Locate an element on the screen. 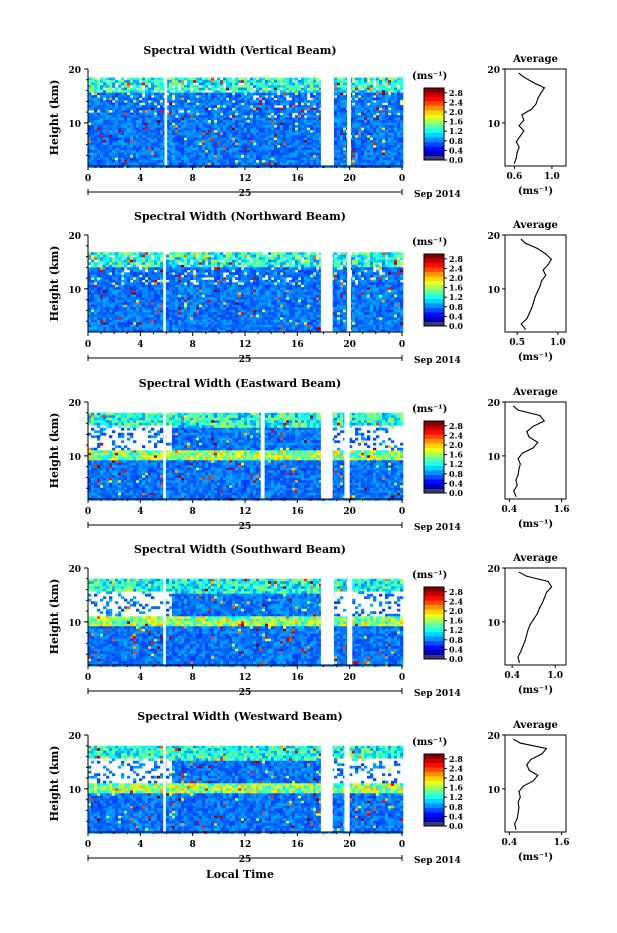 The width and height of the screenshot is (617, 933). average-y-tick-label: 10 is located at coordinates (493, 125).